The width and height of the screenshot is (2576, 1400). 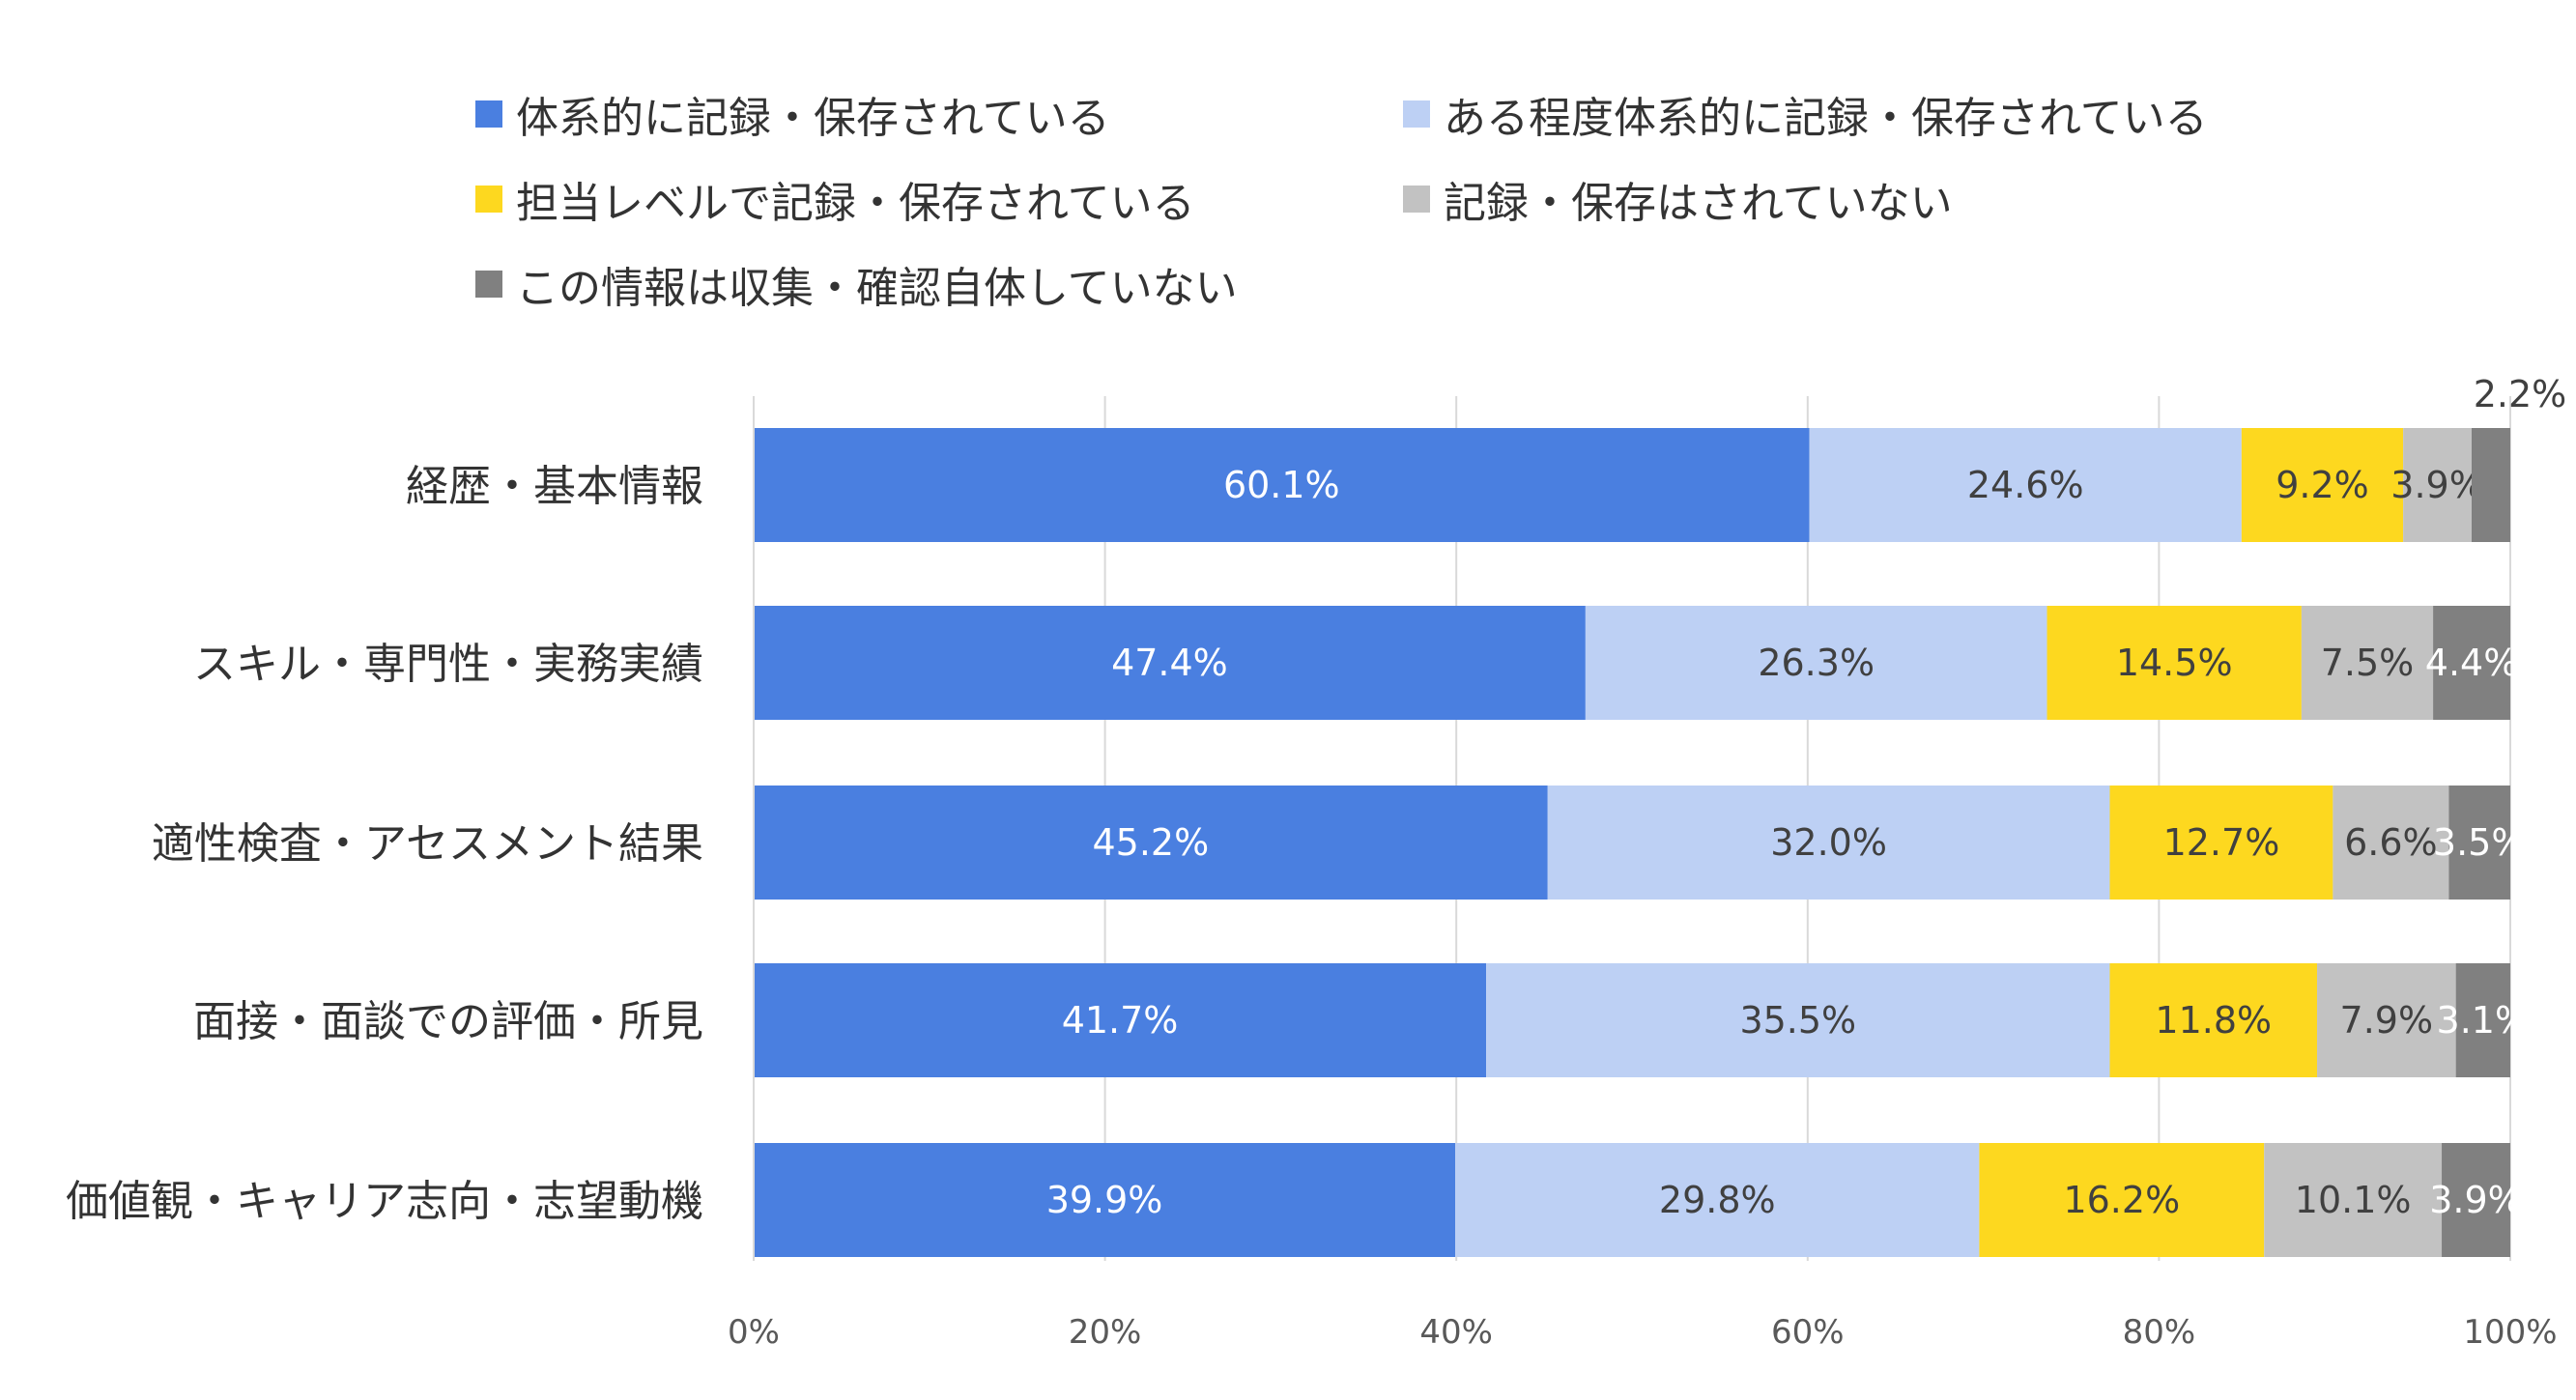 I want to click on legend-item: 担当レベルで記録・保存されている, so click(x=835, y=199).